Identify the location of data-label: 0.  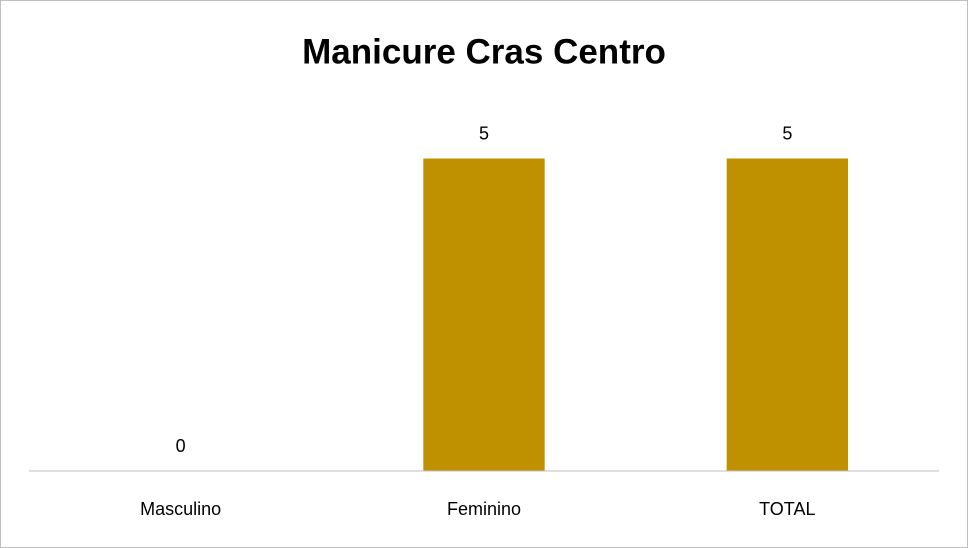
(181, 446).